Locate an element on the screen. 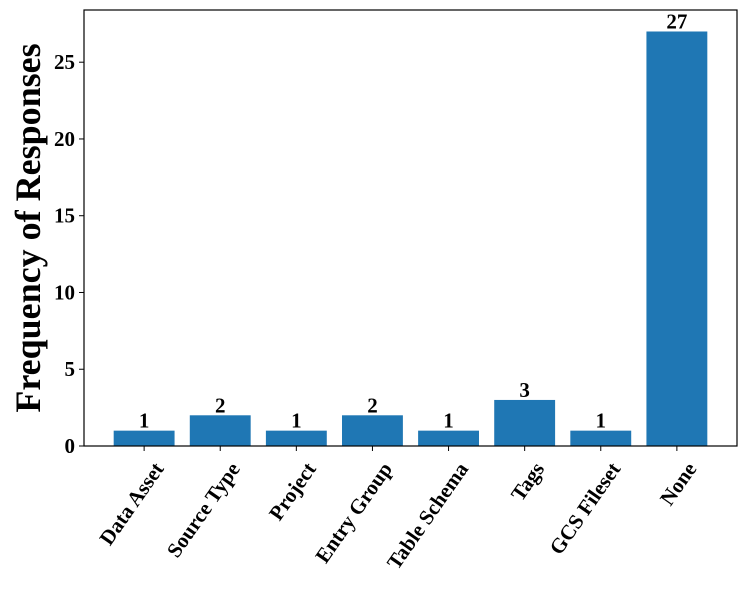 This screenshot has width=747, height=597. x-tick-label: Tags is located at coordinates (527, 482).